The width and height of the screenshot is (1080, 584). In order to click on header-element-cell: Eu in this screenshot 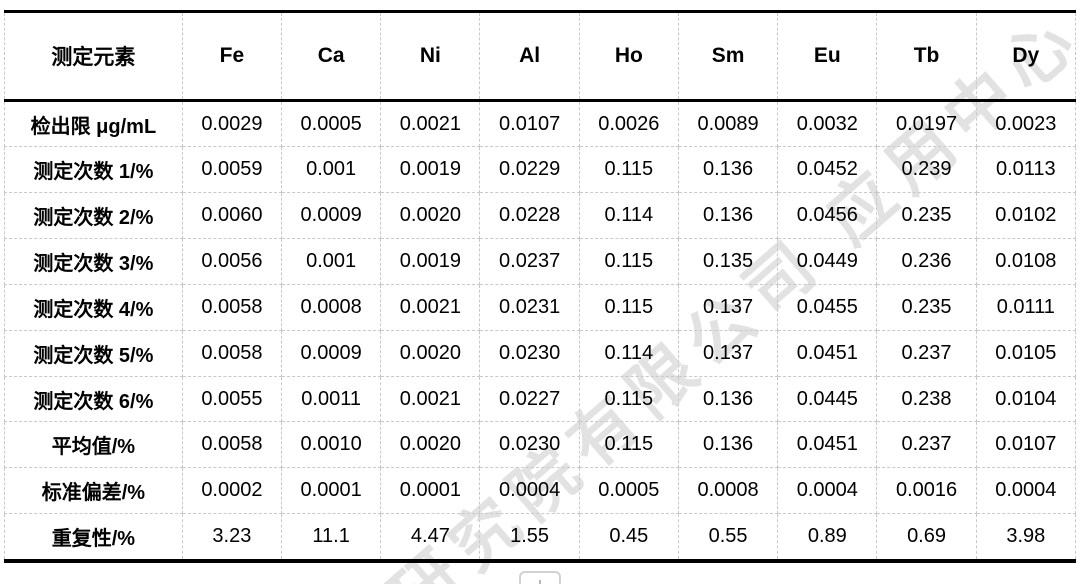, I will do `click(827, 56)`.